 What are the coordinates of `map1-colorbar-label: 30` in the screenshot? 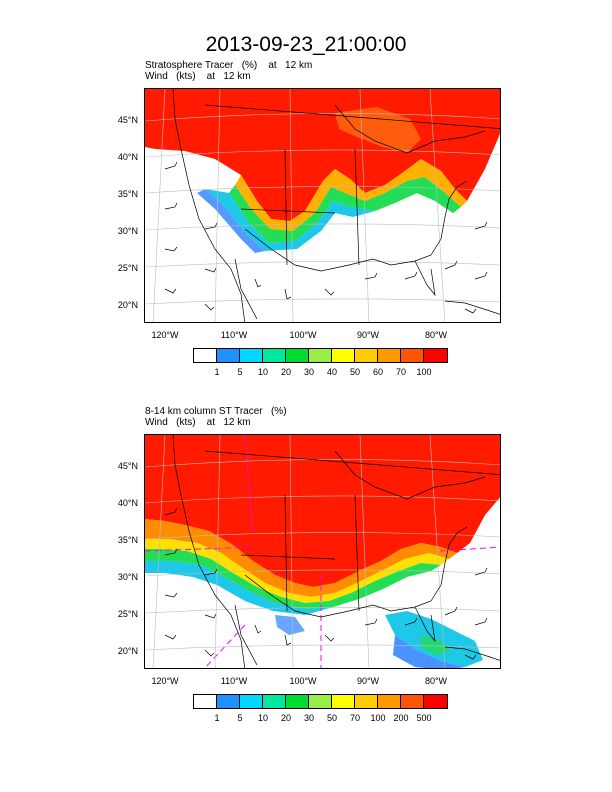 It's located at (308, 372).